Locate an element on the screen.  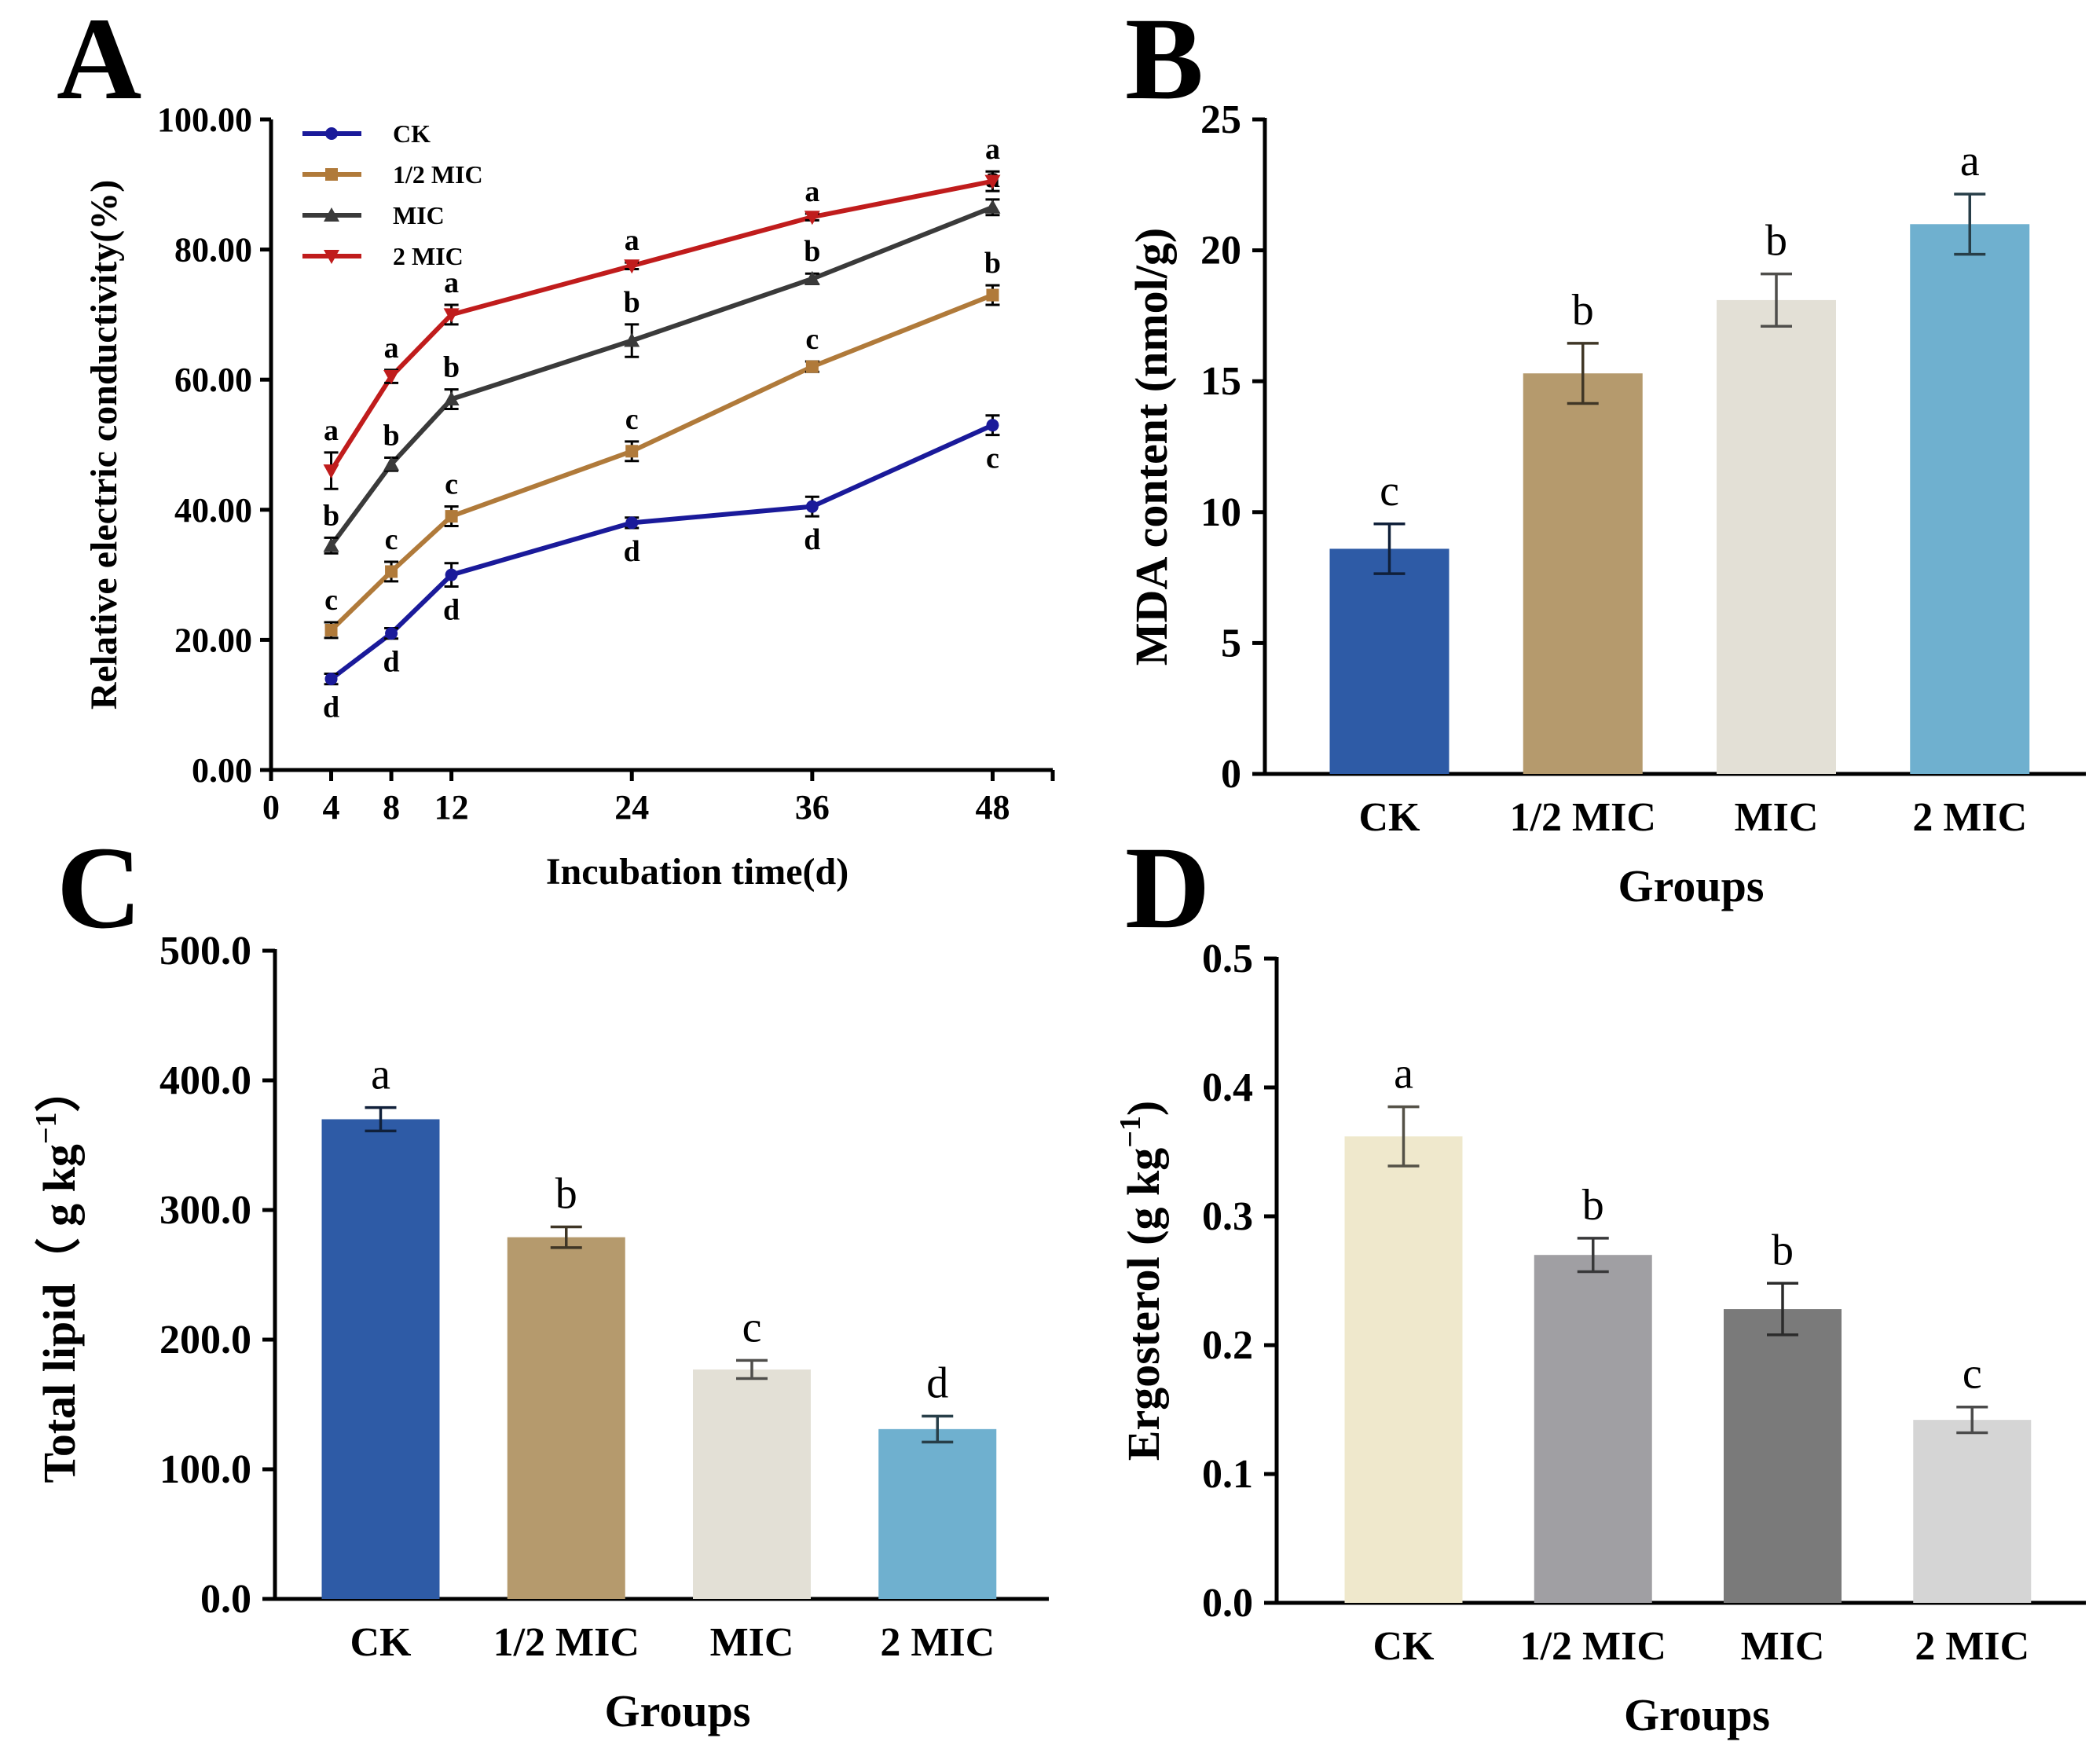
y-tick-label: 20.00 is located at coordinates (213, 640).